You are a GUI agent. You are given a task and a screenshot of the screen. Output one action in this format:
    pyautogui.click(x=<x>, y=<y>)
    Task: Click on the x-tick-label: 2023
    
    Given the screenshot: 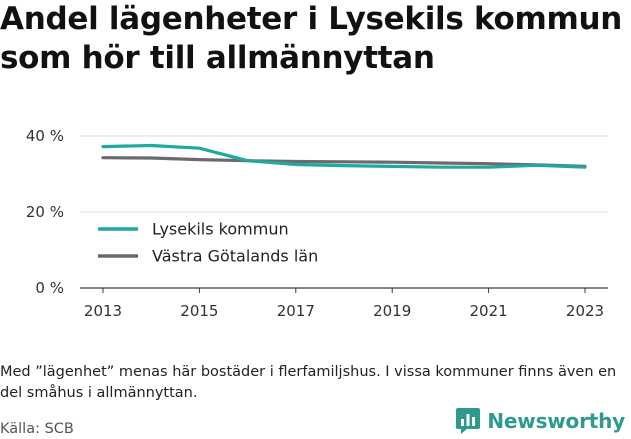 What is the action you would take?
    pyautogui.click(x=585, y=311)
    